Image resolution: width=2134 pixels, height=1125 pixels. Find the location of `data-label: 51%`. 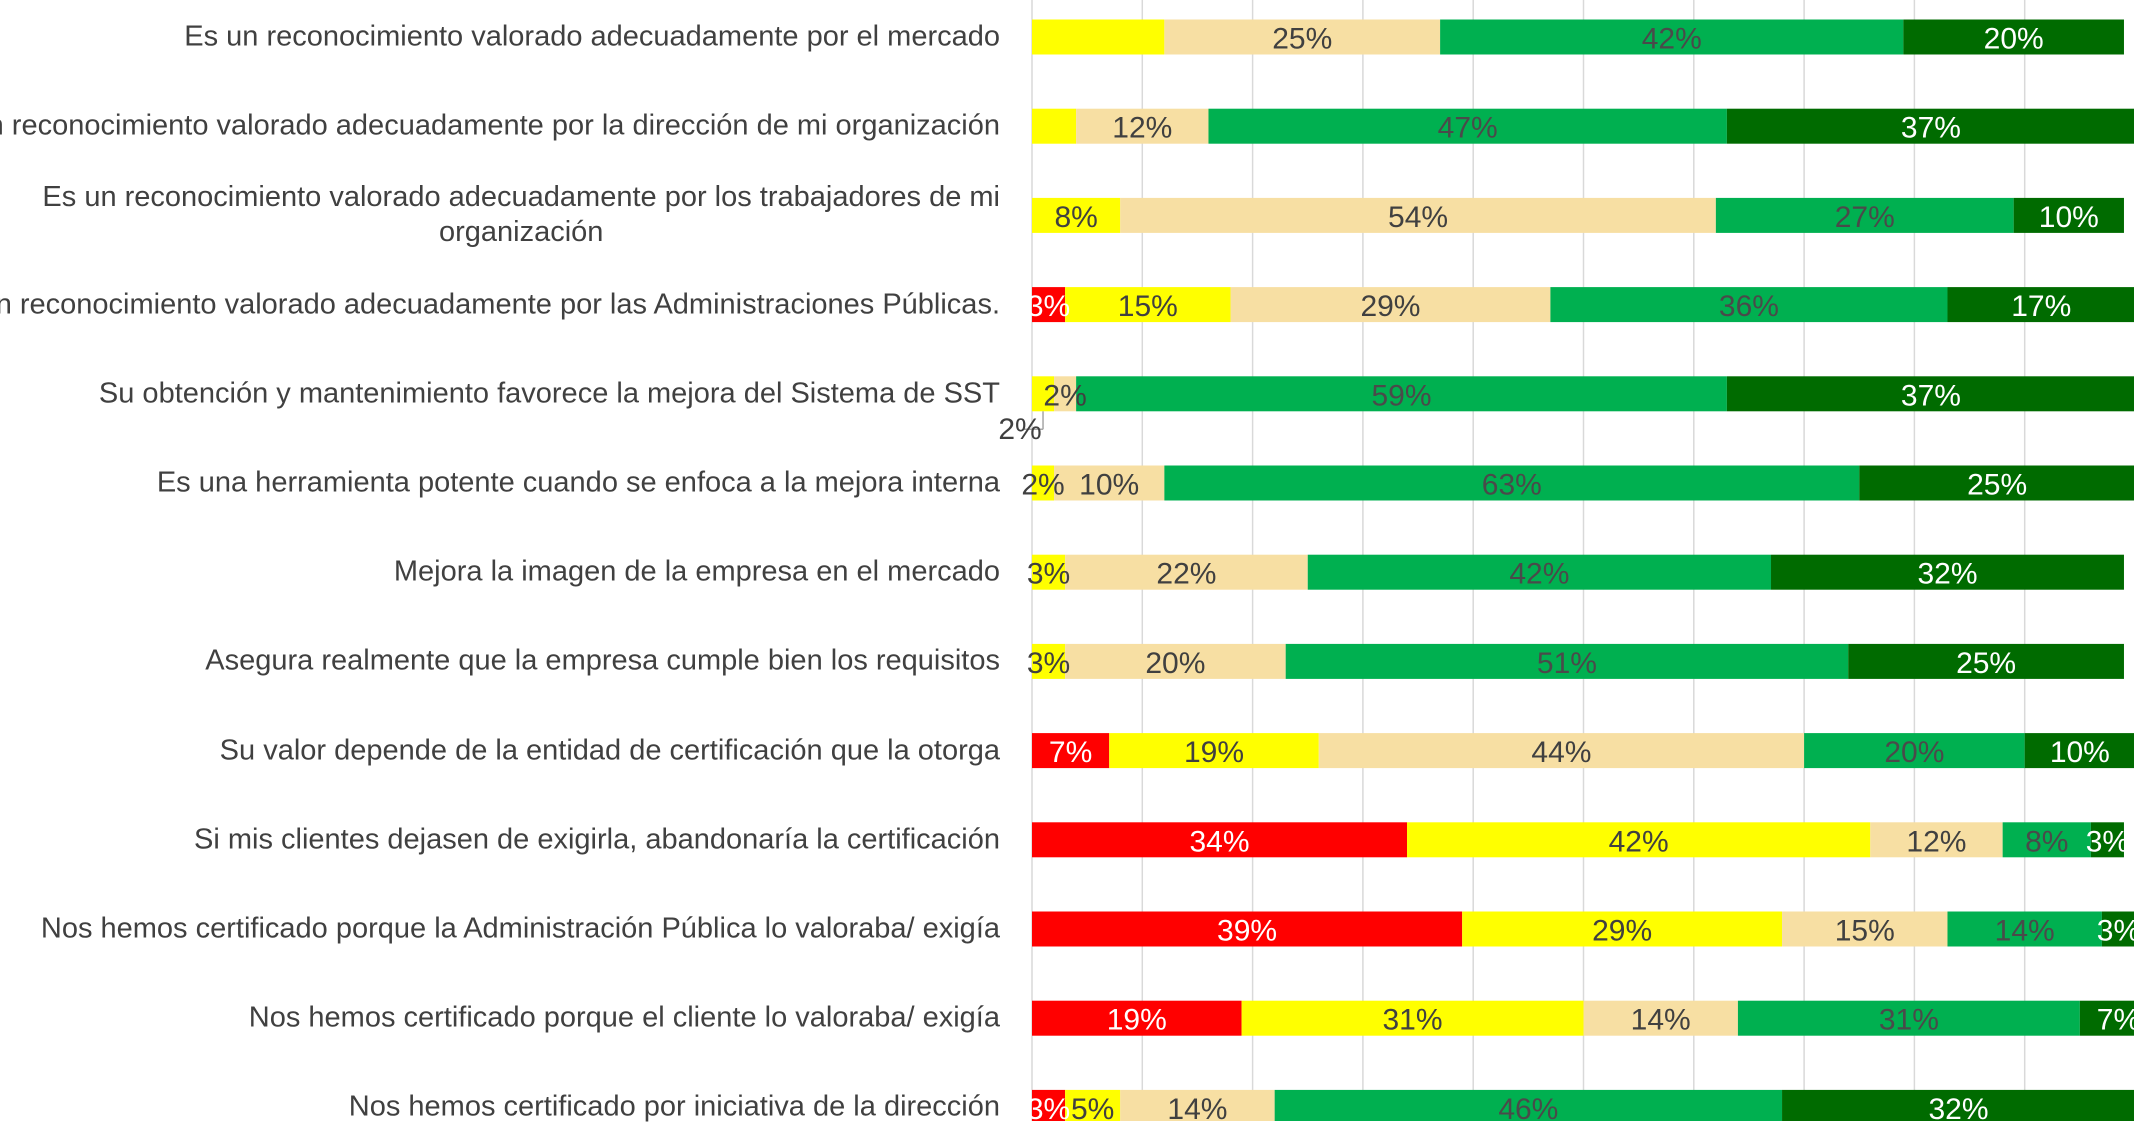

data-label: 51% is located at coordinates (1567, 663).